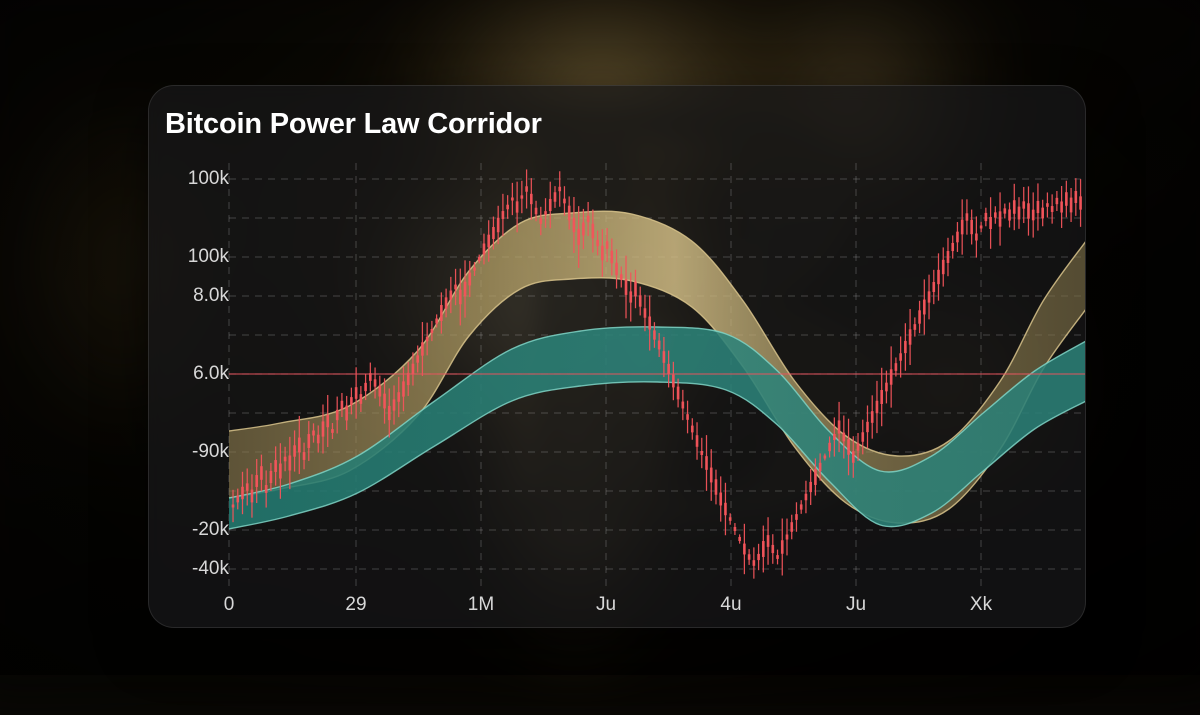  Describe the element at coordinates (481, 605) in the screenshot. I see `x-axis-tick-label: 1M` at that location.